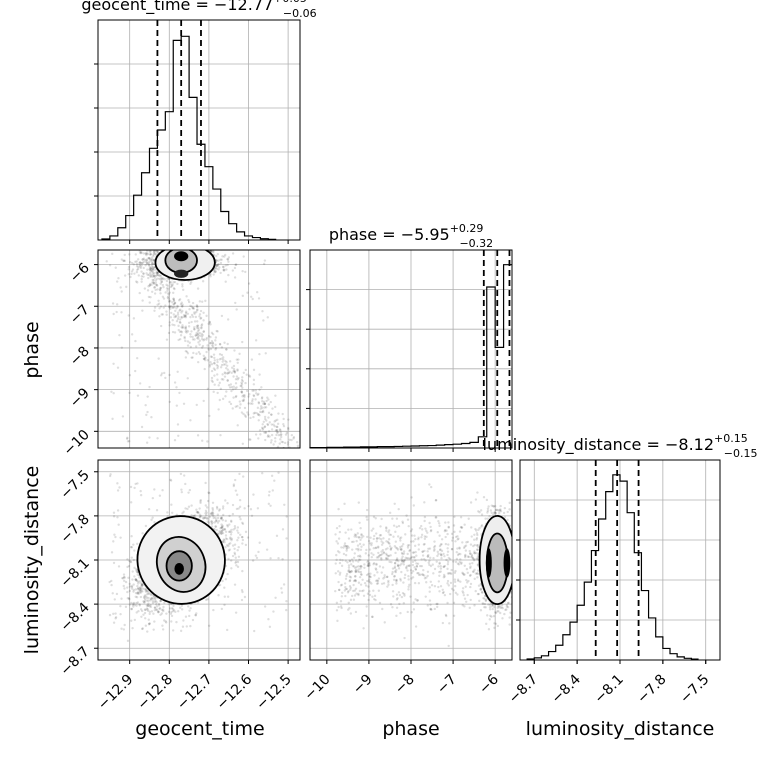  What do you see at coordinates (411, 349) in the screenshot?
I see `hist-frame` at bounding box center [411, 349].